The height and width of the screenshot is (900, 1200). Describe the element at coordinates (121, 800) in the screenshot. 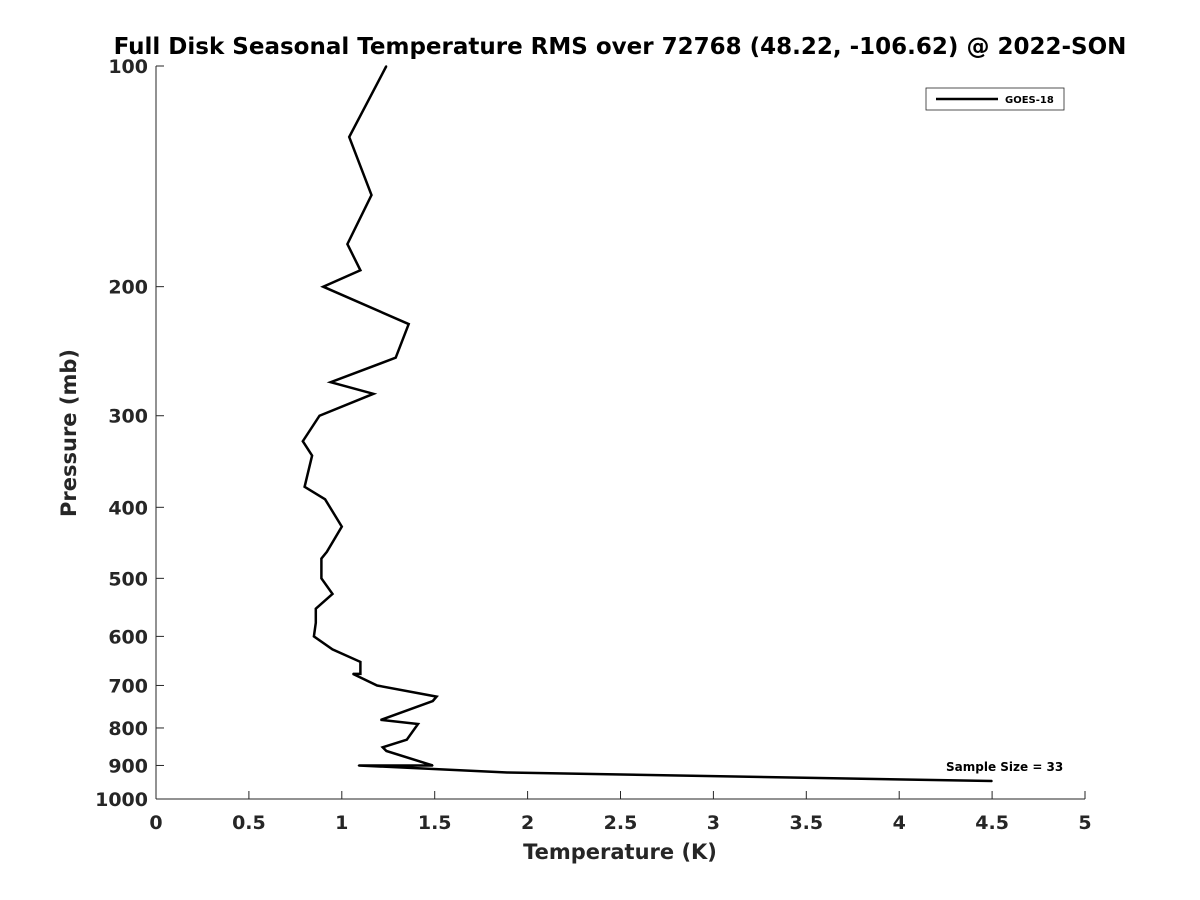

I see `y-tick-label: 1000` at that location.